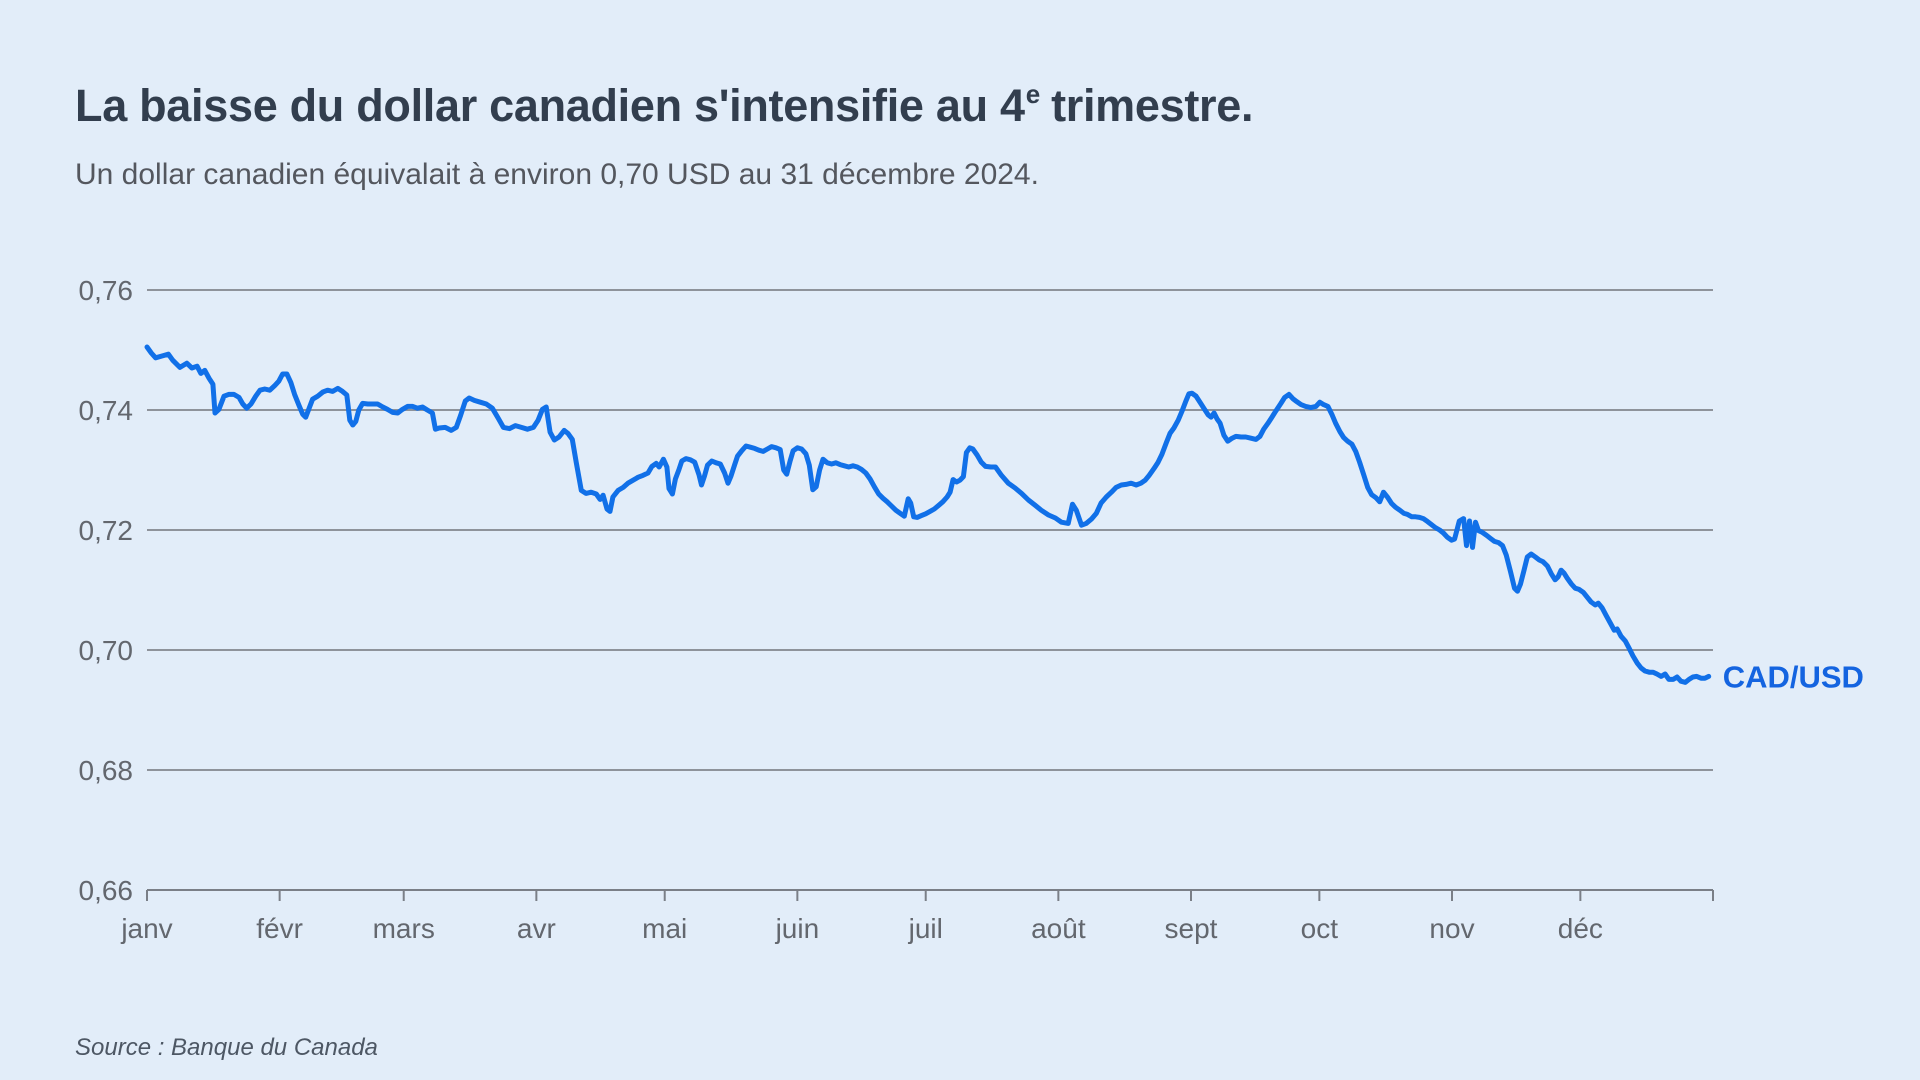 The height and width of the screenshot is (1080, 1920). Describe the element at coordinates (146, 928) in the screenshot. I see `x-axis-label: janv` at that location.